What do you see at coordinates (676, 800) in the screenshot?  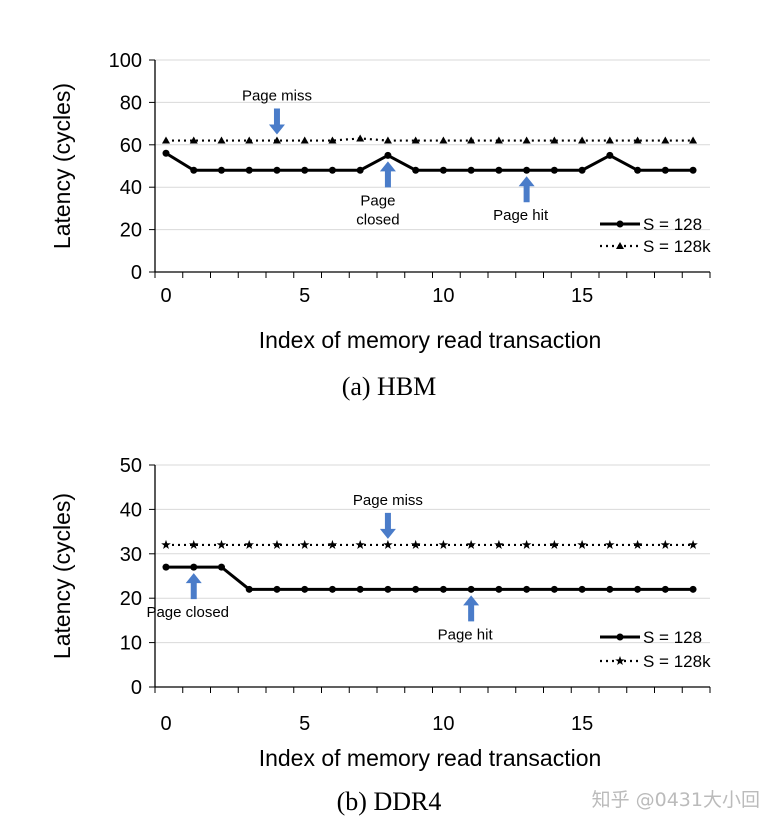 I see `watermark: 知乎 @0431大小回` at bounding box center [676, 800].